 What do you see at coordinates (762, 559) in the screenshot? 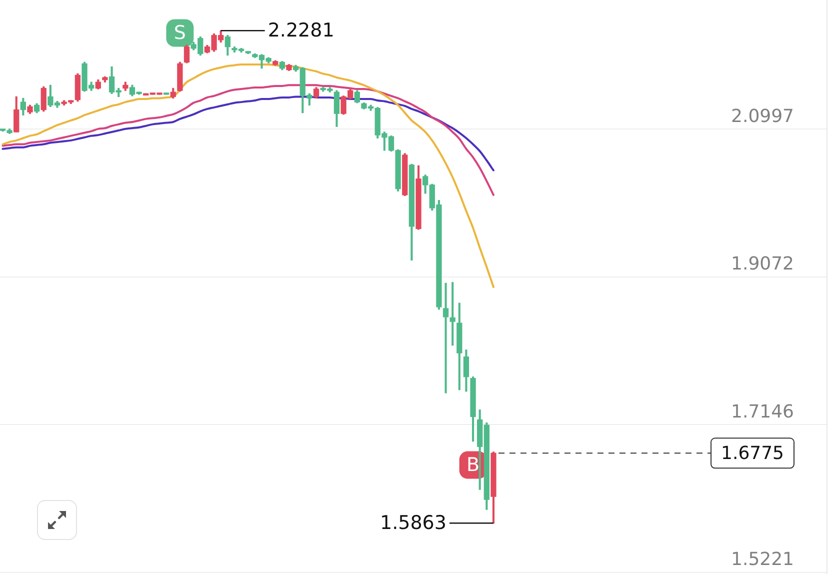
I see `y-tick-label: 1.5221` at bounding box center [762, 559].